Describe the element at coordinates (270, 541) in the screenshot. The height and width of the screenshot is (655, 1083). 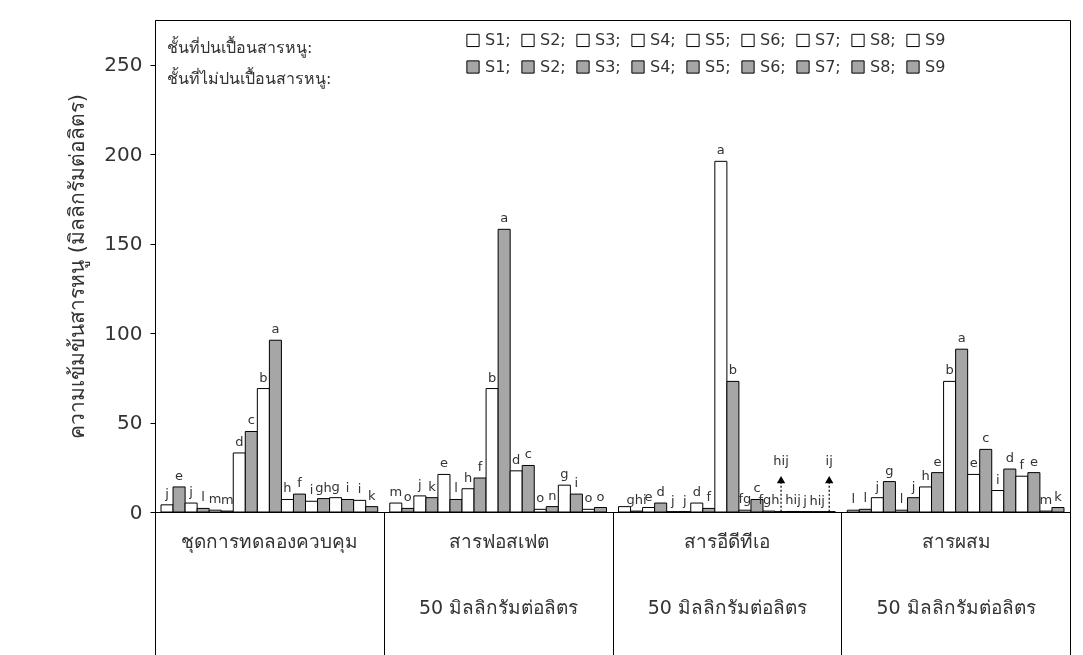
I see `x-tick-label: ชุดการทดลองควบคุม` at that location.